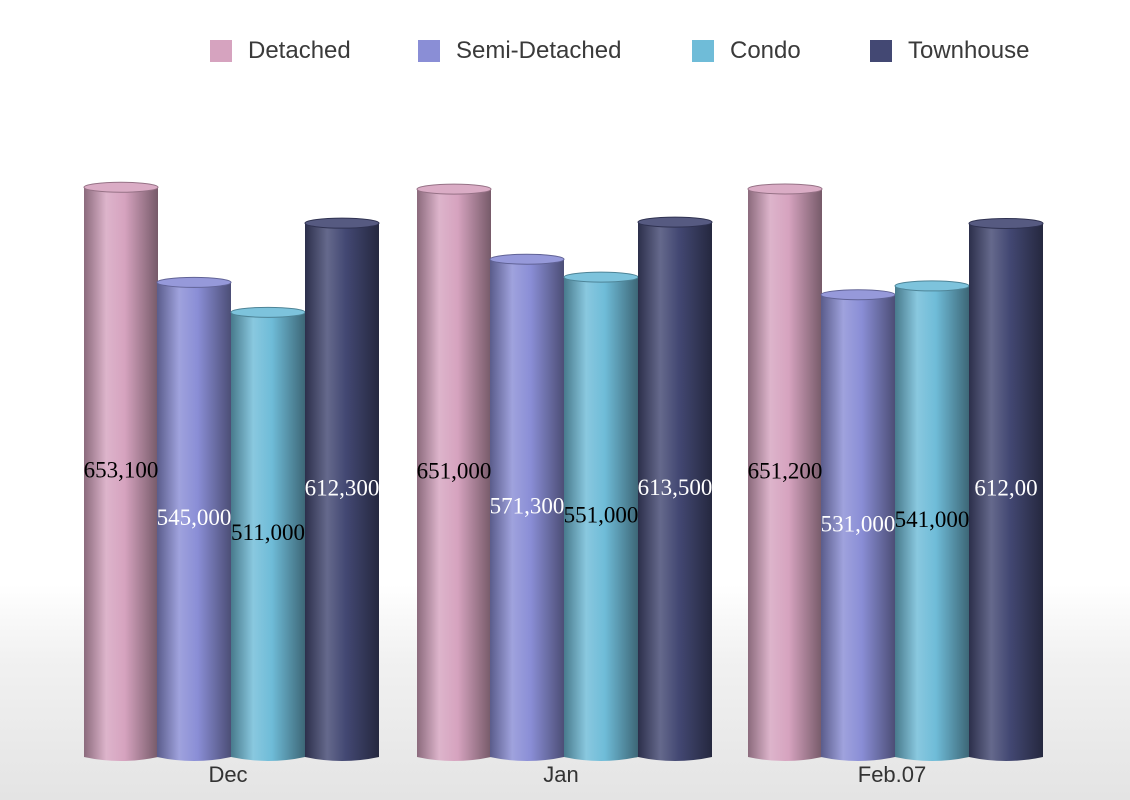  I want to click on bar-detached-dec, so click(121, 471).